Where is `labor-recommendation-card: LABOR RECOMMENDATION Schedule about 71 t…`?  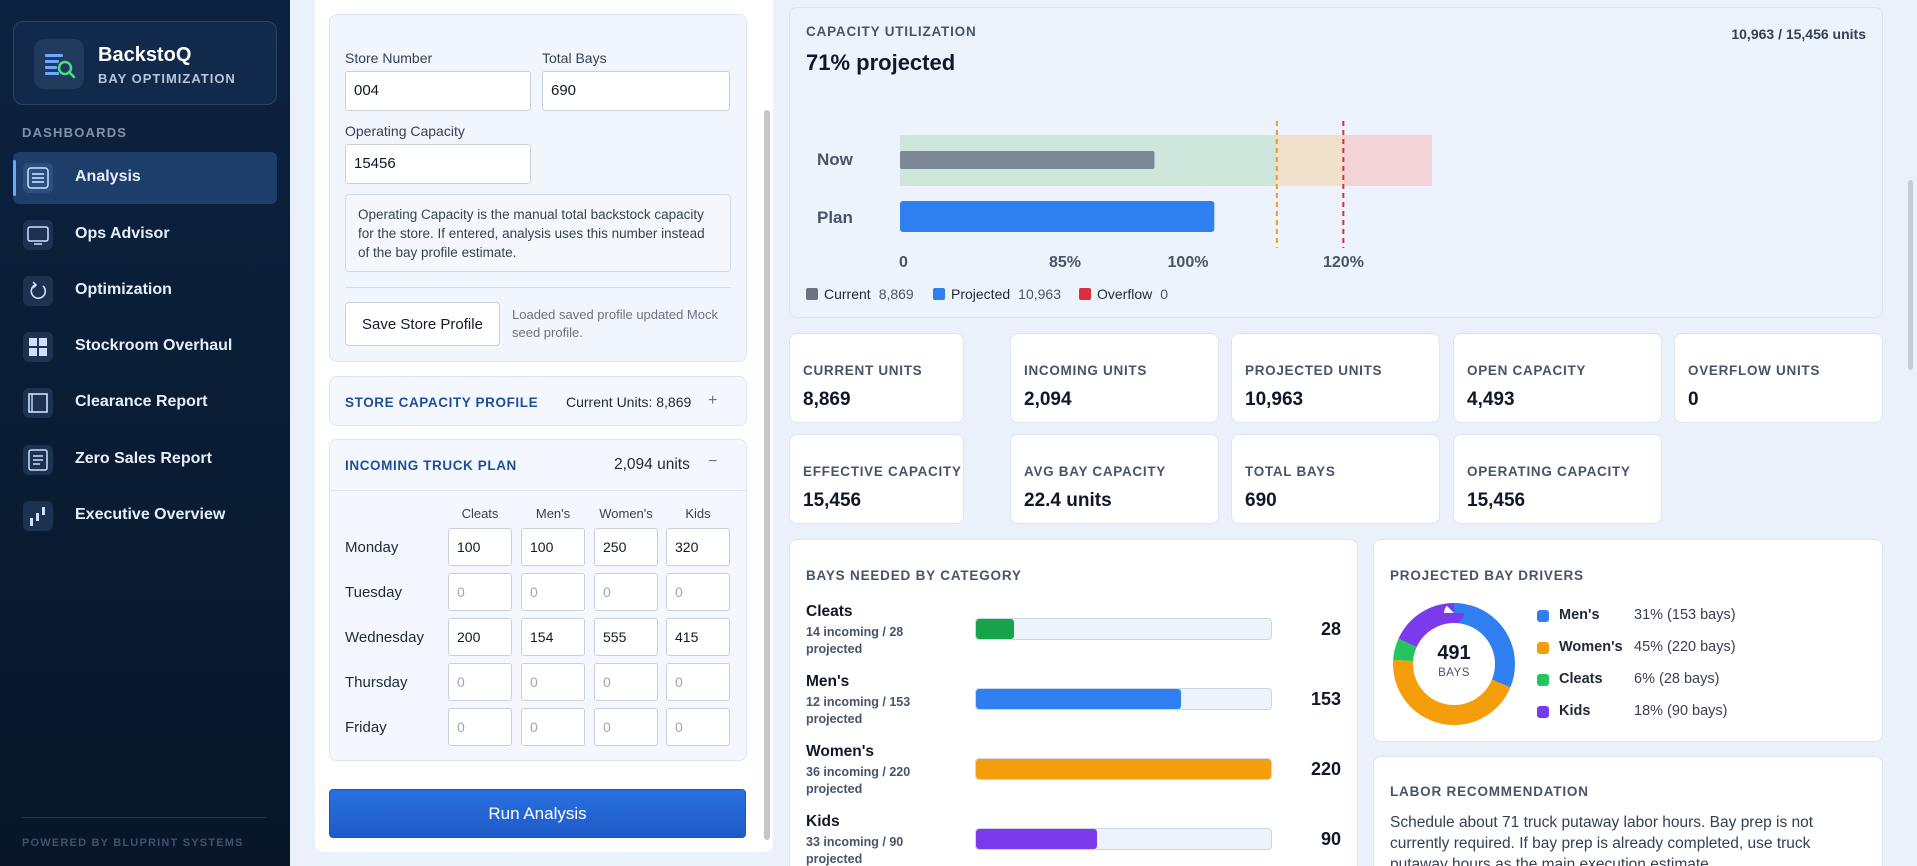 labor-recommendation-card: LABOR RECOMMENDATION Schedule about 71 t… is located at coordinates (1628, 811).